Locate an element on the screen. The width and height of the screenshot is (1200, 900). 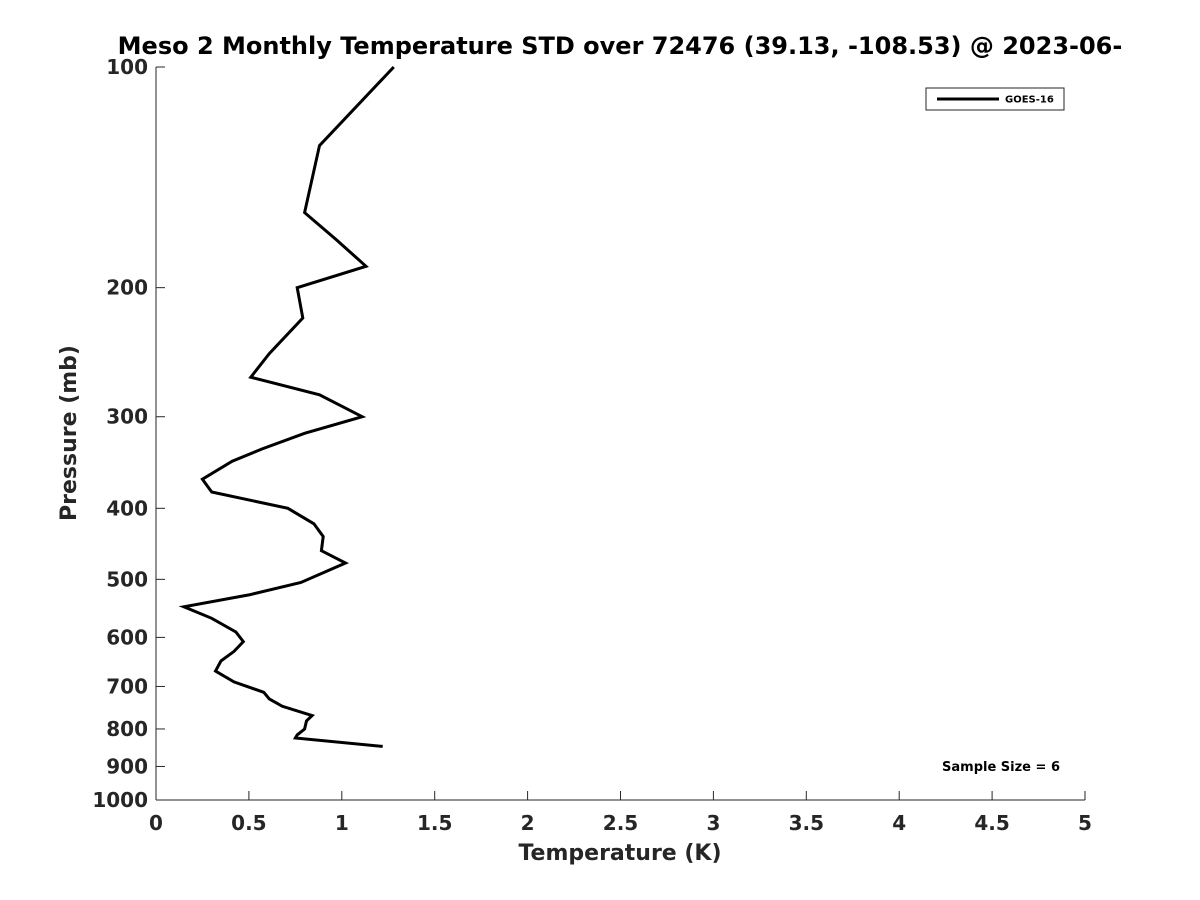
y-tick-label: 400 is located at coordinates (127, 508).